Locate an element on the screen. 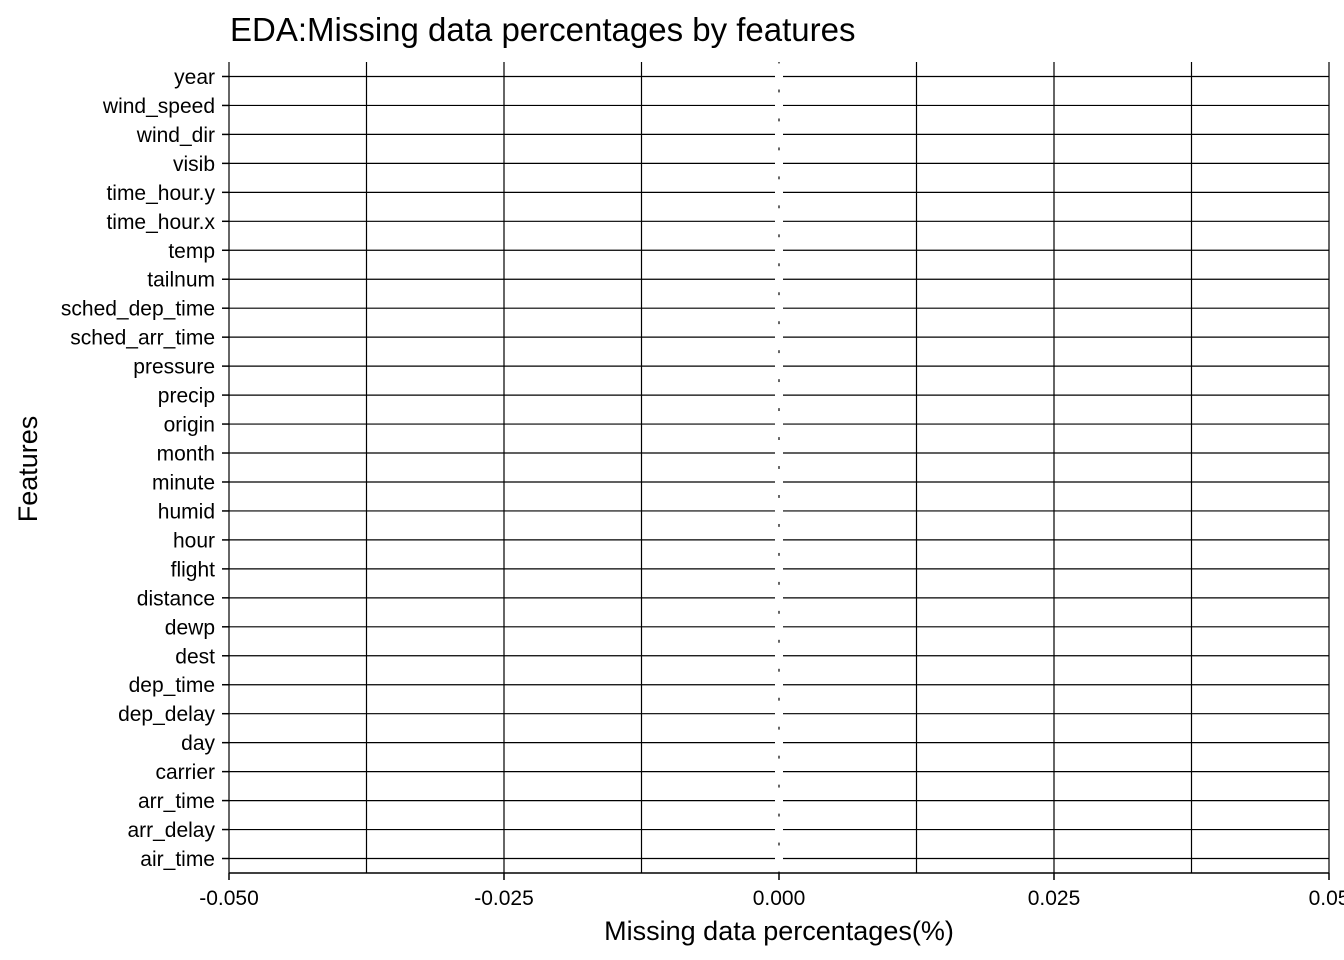 This screenshot has width=1344, height=960. bar-dep_time is located at coordinates (779, 684).